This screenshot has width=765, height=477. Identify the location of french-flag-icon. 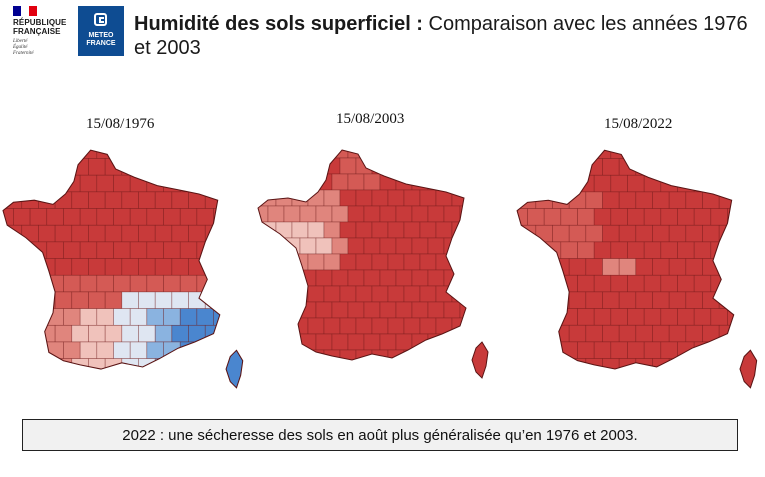
(25, 11).